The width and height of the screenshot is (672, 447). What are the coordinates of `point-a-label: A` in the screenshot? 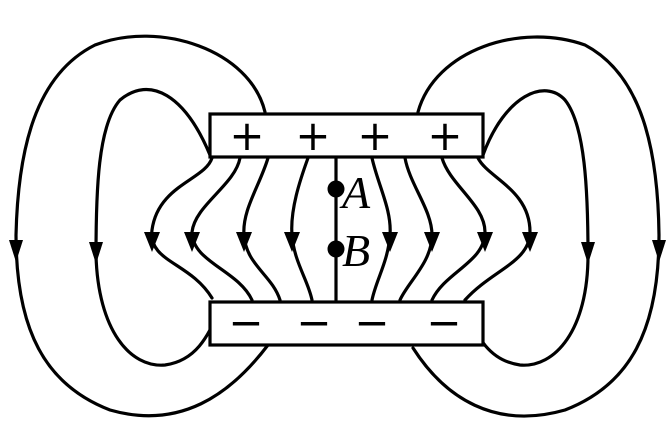 It's located at (355, 192).